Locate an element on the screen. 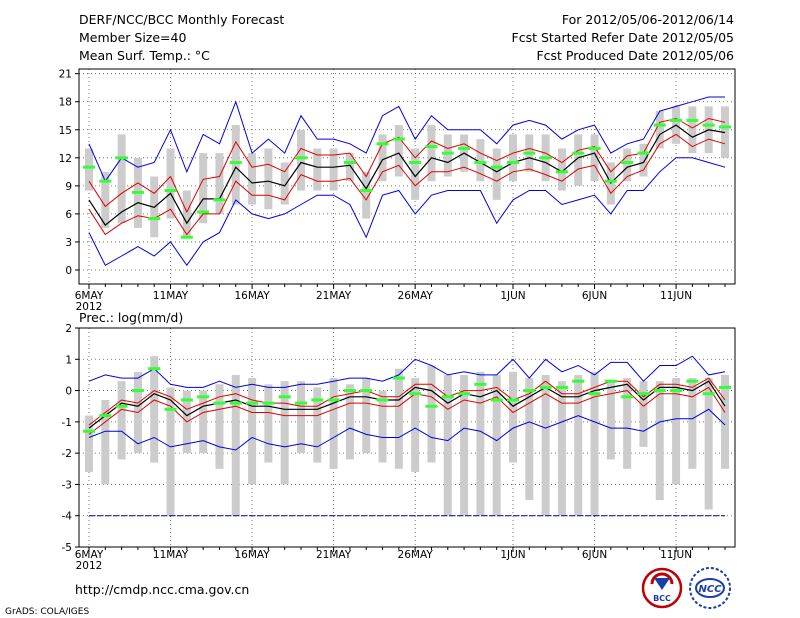 This screenshot has height=618, width=800. footer-url: http://cmdp.ncc.cma.gov.cn is located at coordinates (162, 589).